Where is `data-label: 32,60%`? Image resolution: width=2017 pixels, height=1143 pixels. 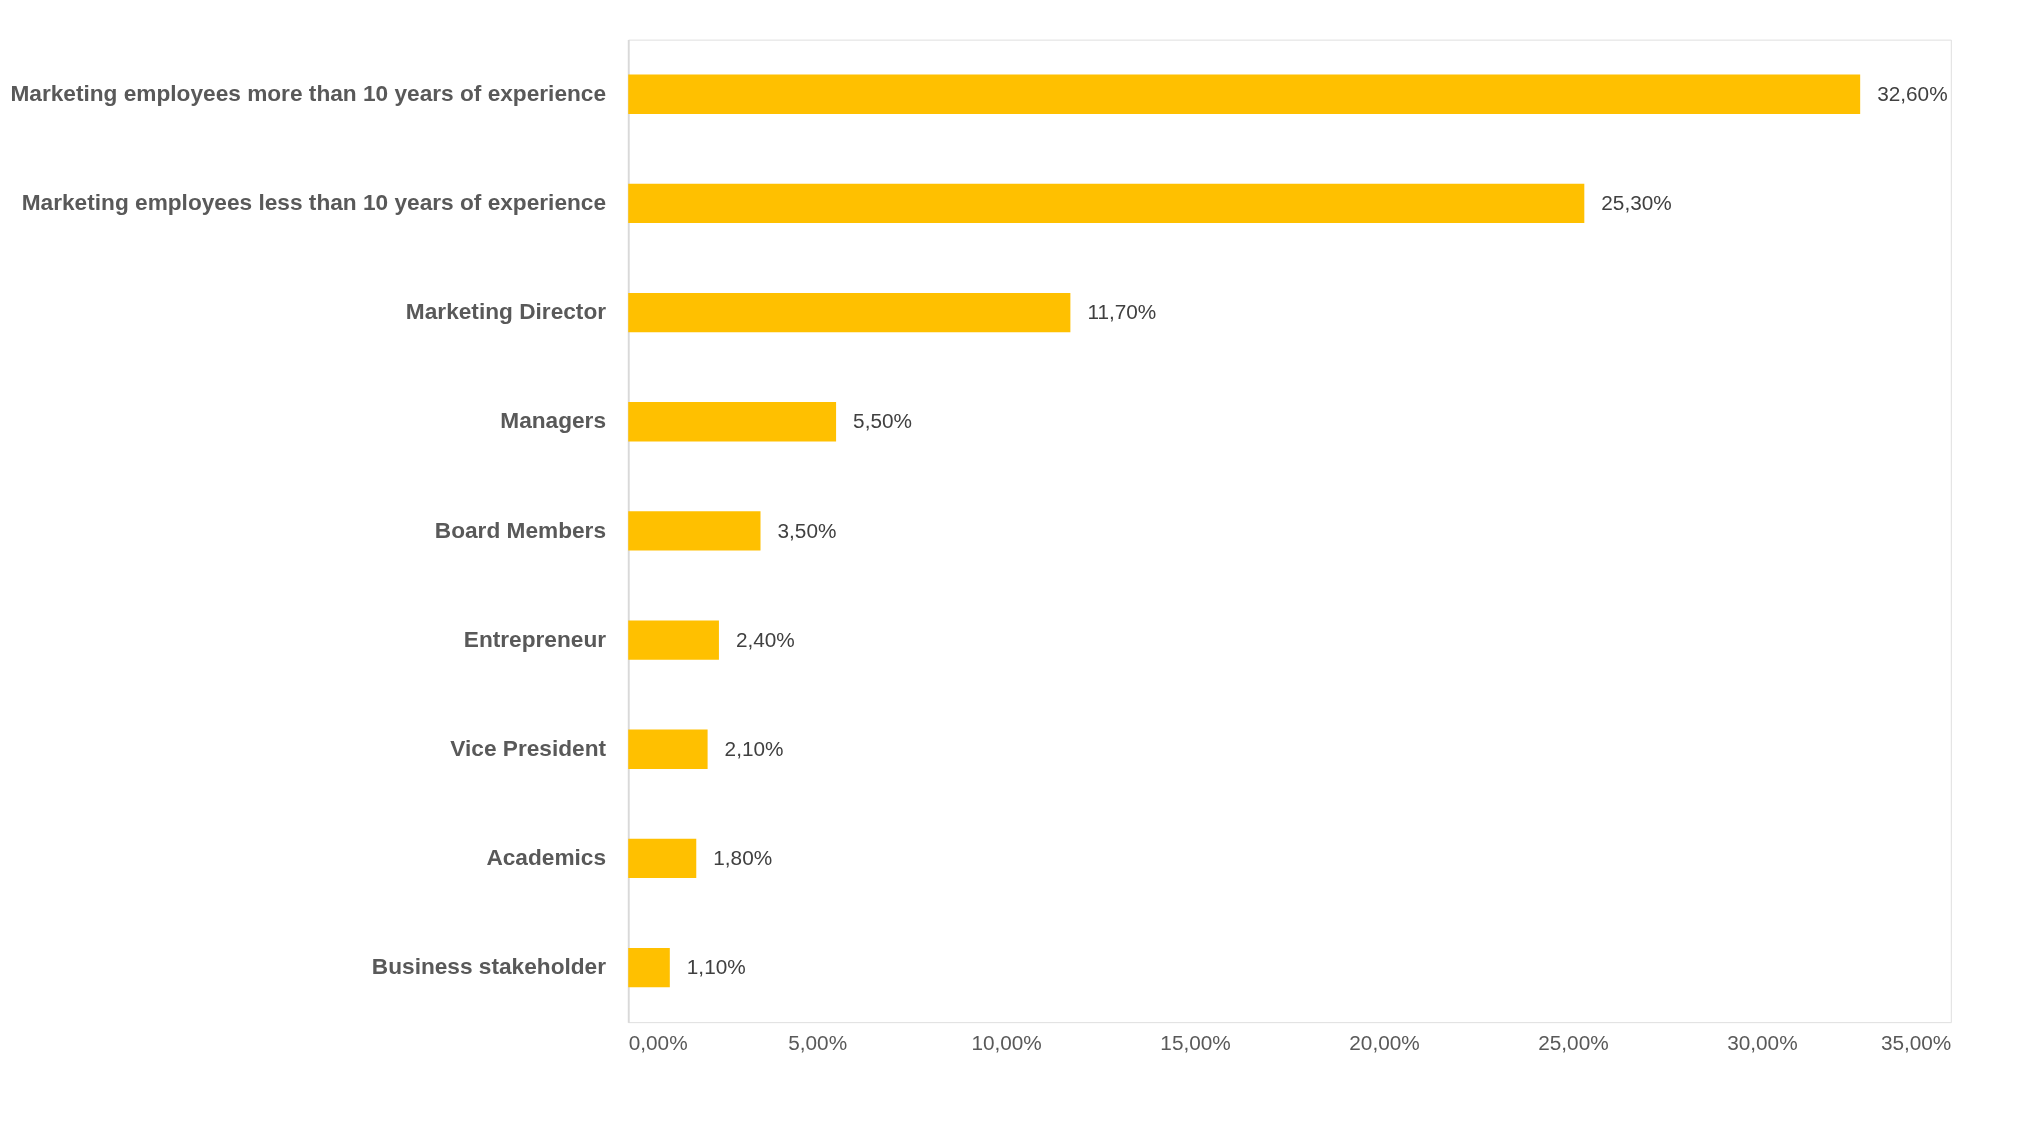 data-label: 32,60% is located at coordinates (1912, 93).